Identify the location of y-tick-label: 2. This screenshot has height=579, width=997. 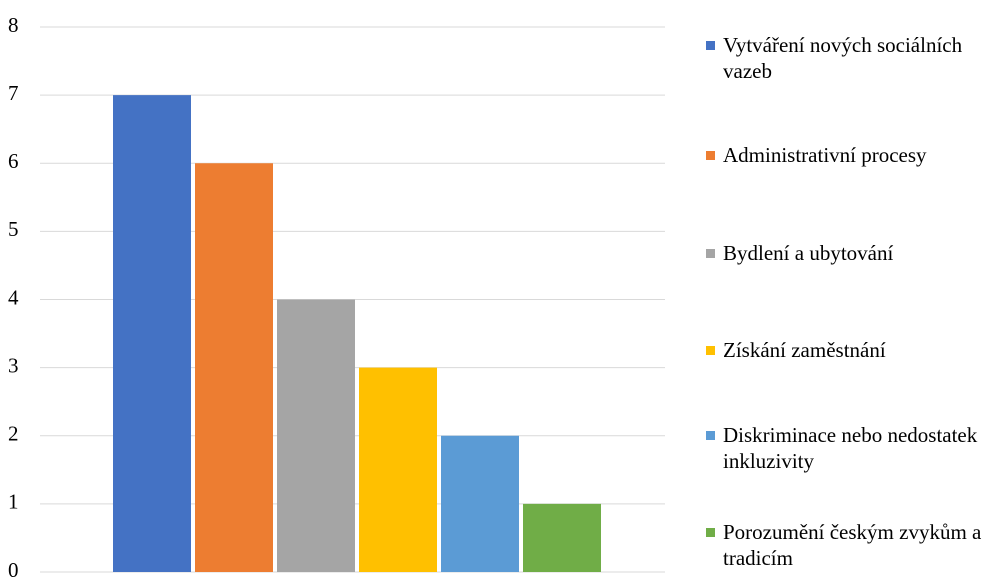
(13, 434).